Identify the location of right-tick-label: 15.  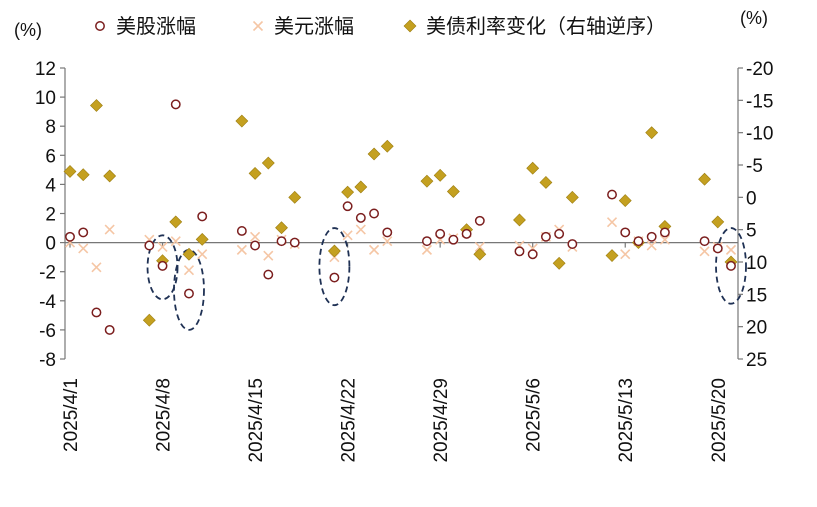
(756, 295).